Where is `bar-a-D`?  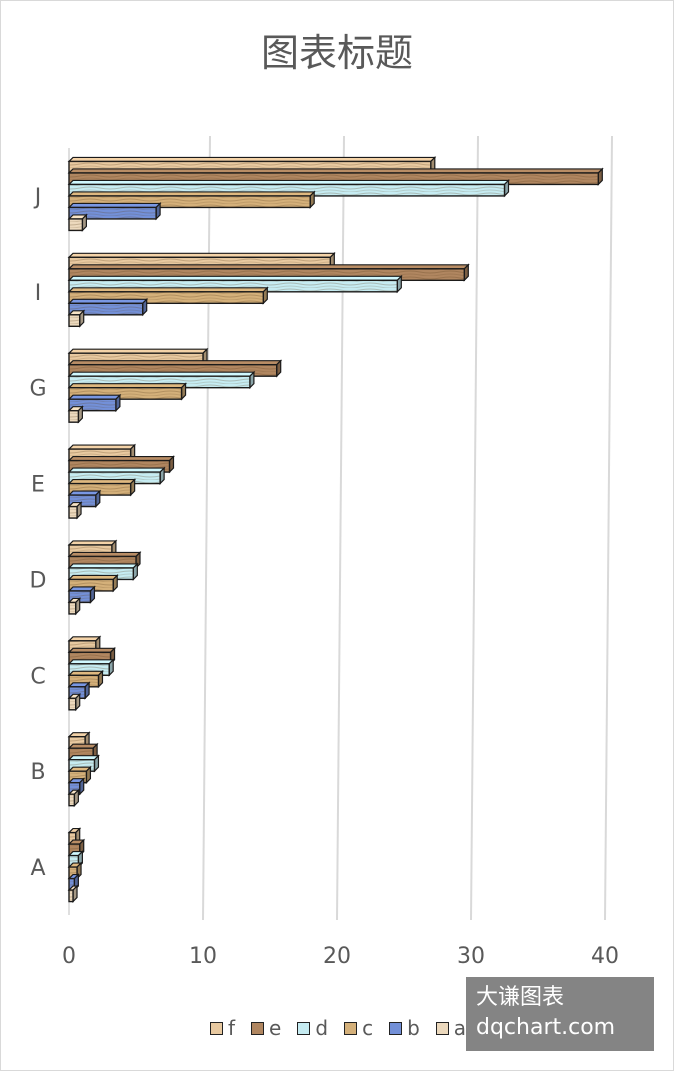 bar-a-D is located at coordinates (74, 606).